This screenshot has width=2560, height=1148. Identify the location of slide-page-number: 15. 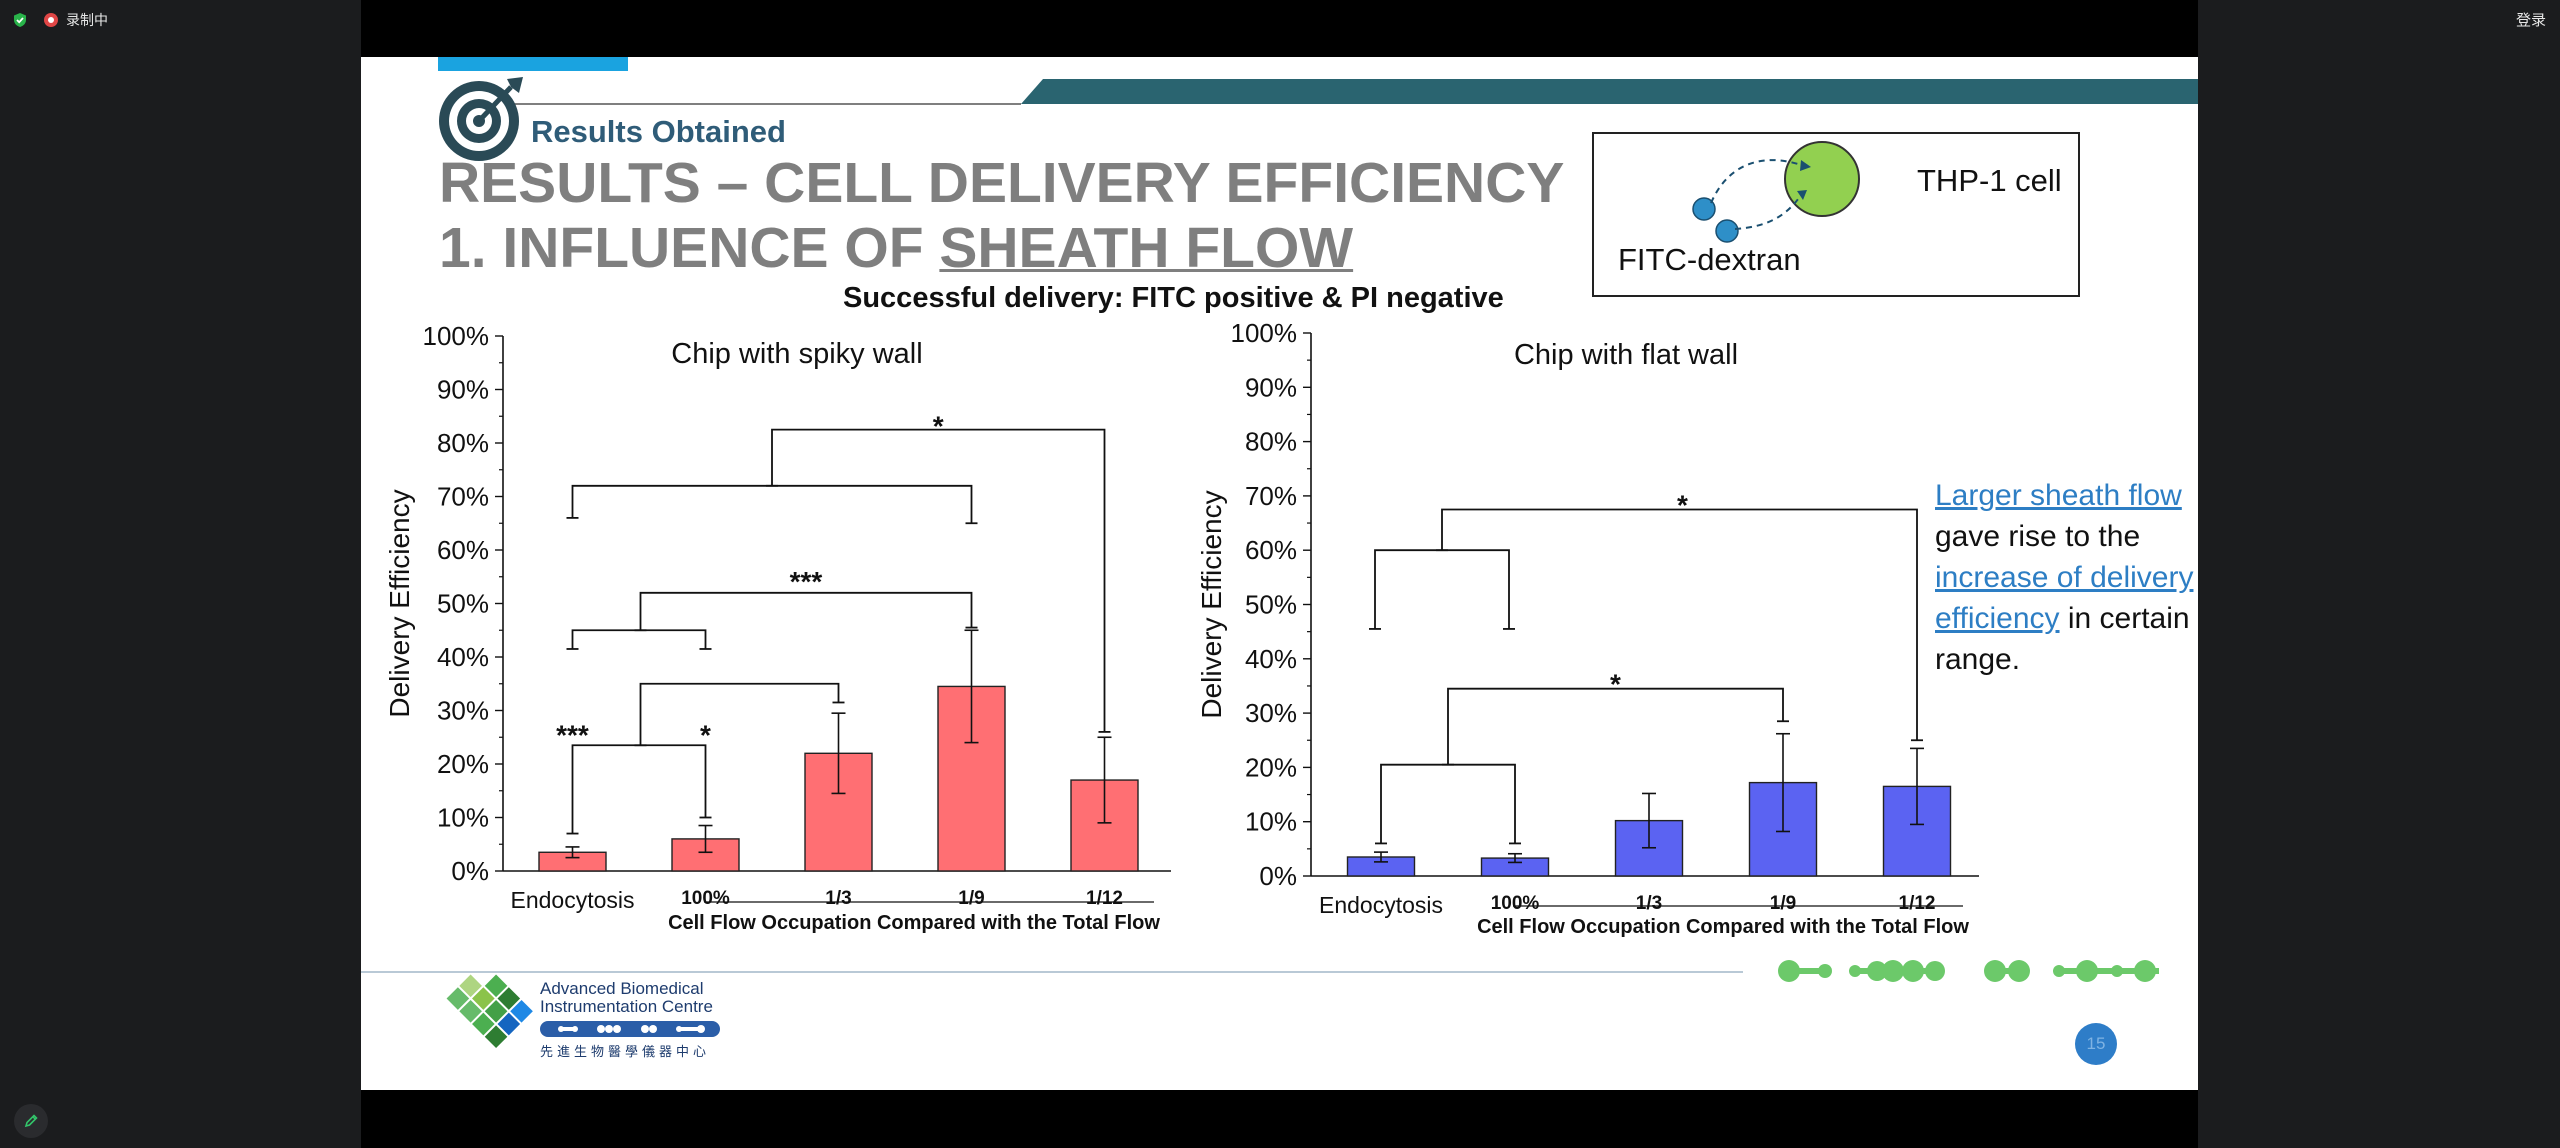
(2096, 1044).